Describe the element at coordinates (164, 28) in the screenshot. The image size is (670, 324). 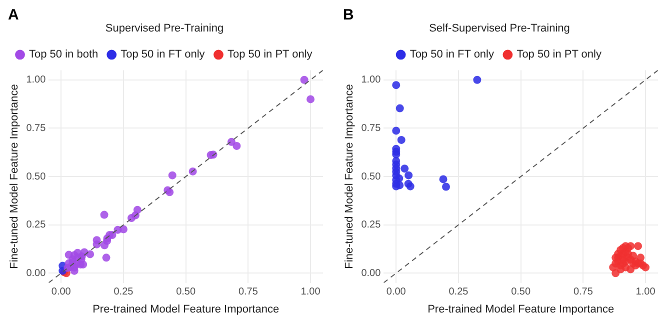
I see `chart-title: Supervised Pre-Training` at that location.